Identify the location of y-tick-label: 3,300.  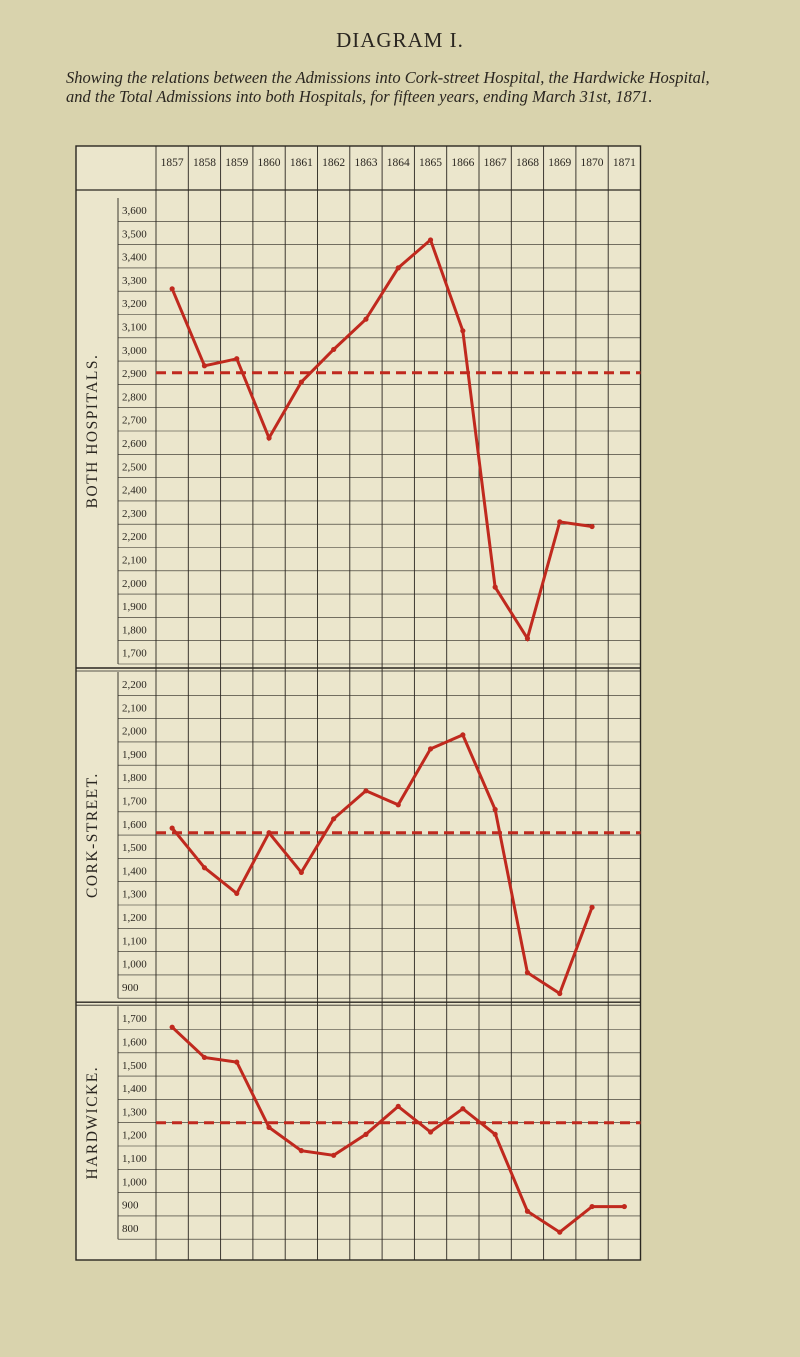
(134, 281).